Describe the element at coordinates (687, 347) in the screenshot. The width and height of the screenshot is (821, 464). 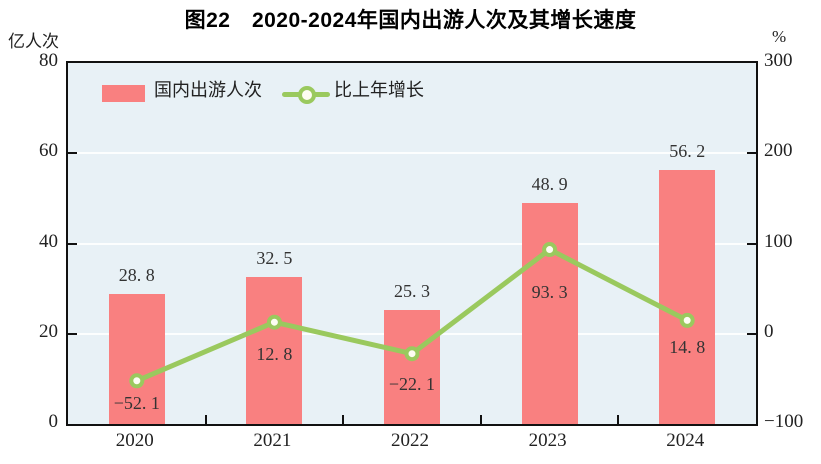
I see `line-value-label: 14. 8` at that location.